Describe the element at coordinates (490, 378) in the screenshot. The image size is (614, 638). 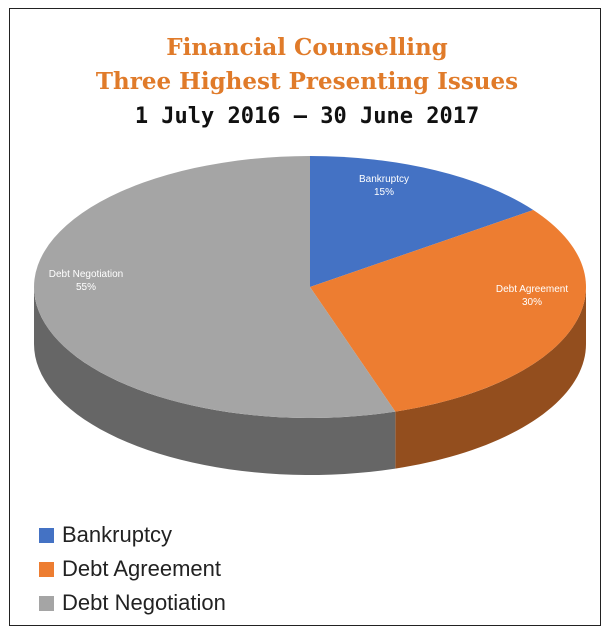
I see `pie-side-debt-agreement` at that location.